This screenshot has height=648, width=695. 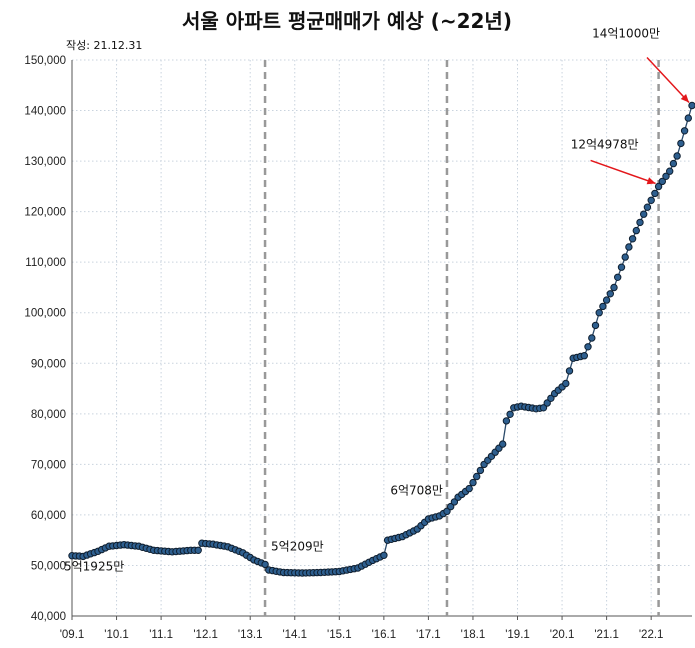 I want to click on x-tick-label: '19.1, so click(x=517, y=635).